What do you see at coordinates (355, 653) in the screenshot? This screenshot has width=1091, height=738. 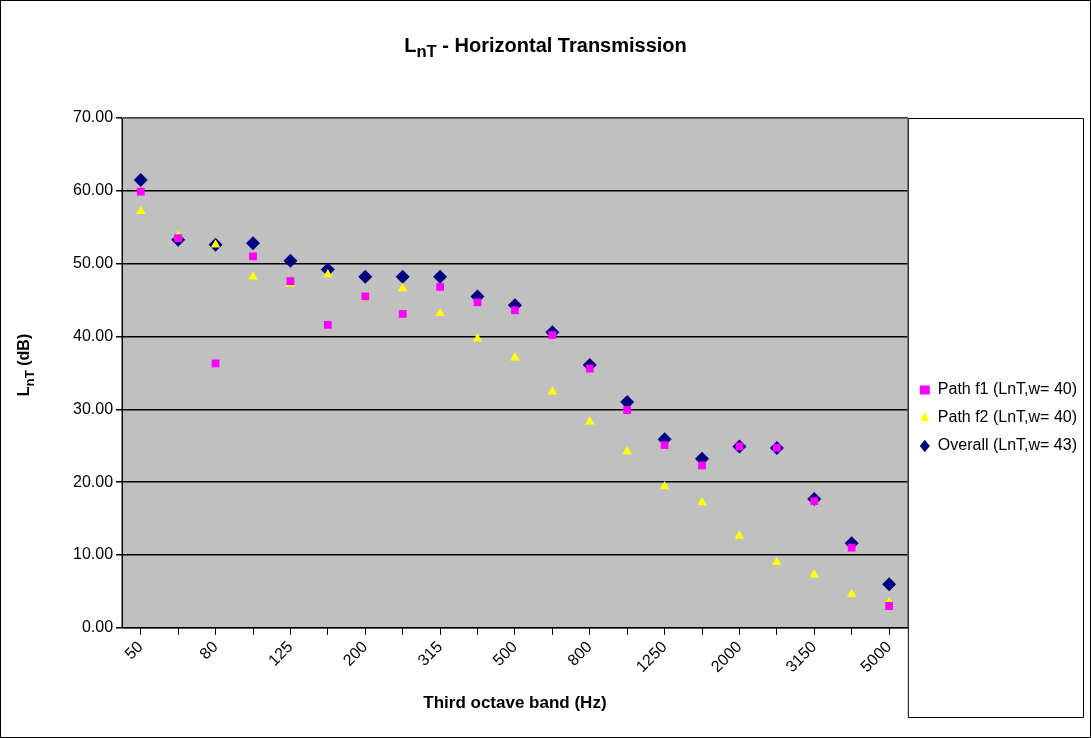 I see `x-tick-label: 200` at bounding box center [355, 653].